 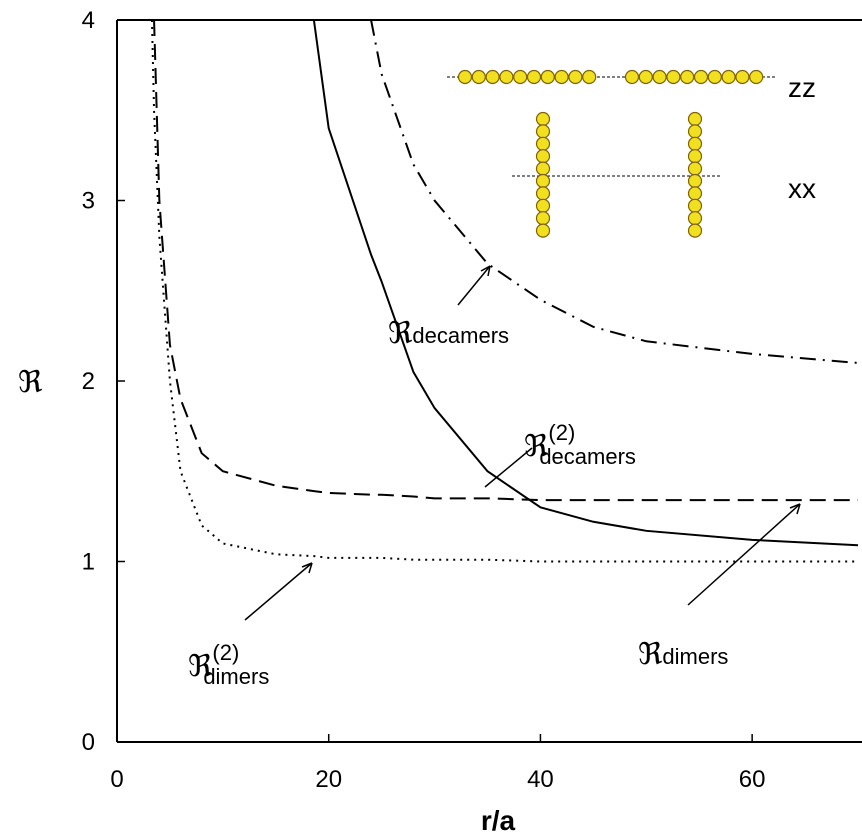 What do you see at coordinates (498, 820) in the screenshot?
I see `x-axis-label: r/a` at bounding box center [498, 820].